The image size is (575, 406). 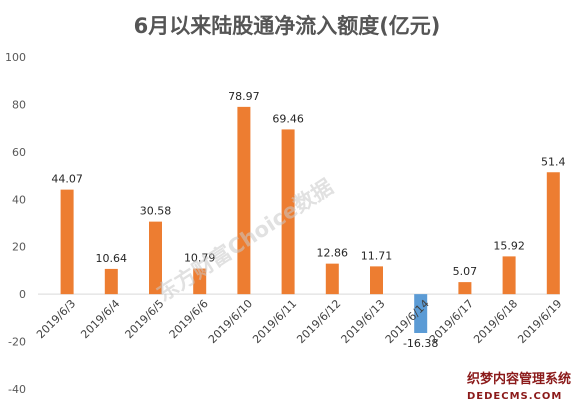 What do you see at coordinates (244, 96) in the screenshot?
I see `data-label: 78.97` at bounding box center [244, 96].